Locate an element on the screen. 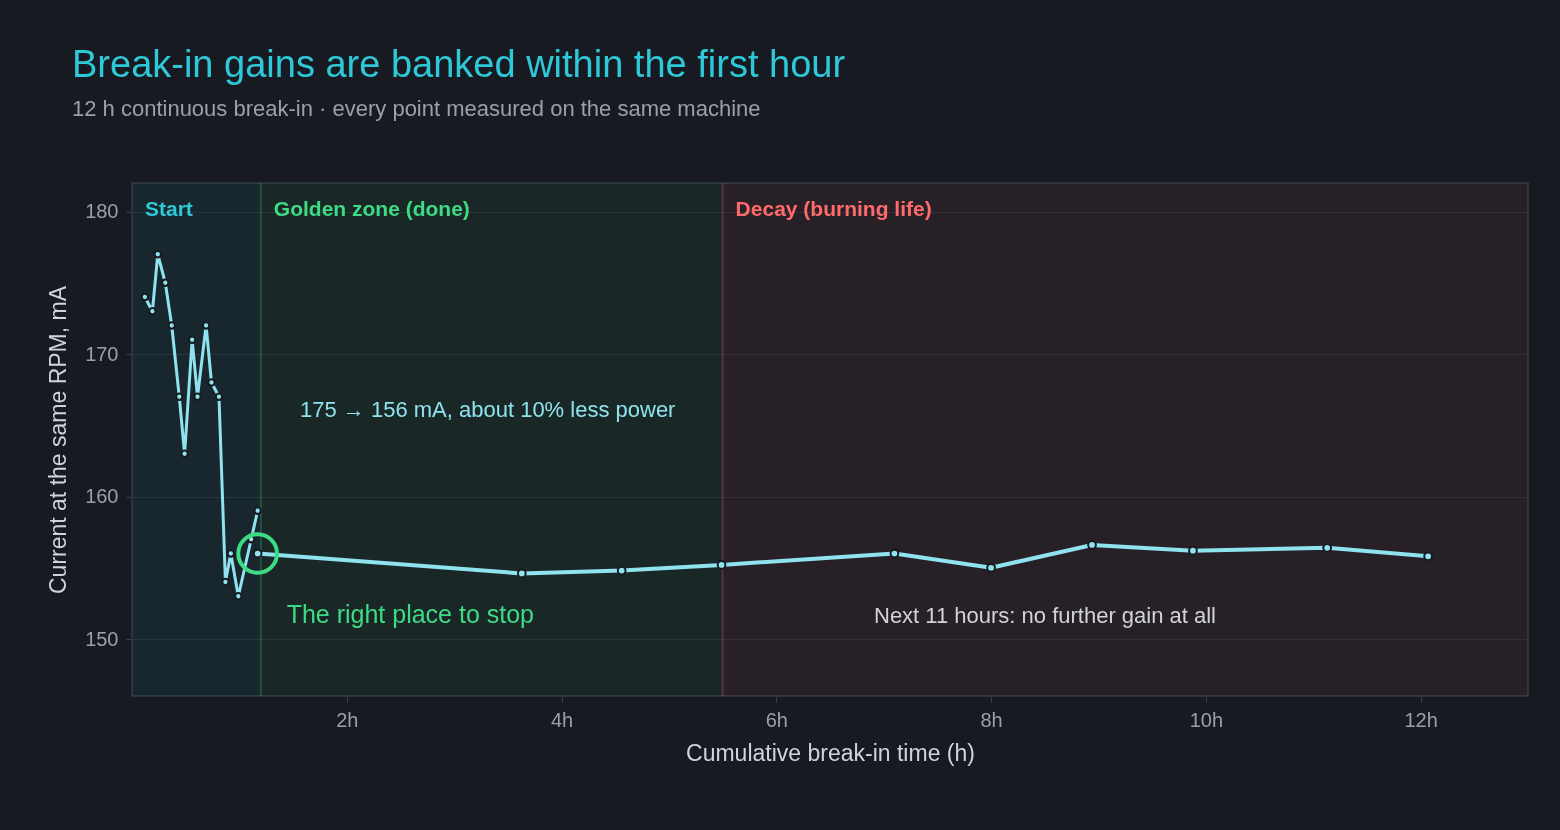 The image size is (1560, 830). annotation: 175 → 156 mA, about 10% less power is located at coordinates (488, 409).